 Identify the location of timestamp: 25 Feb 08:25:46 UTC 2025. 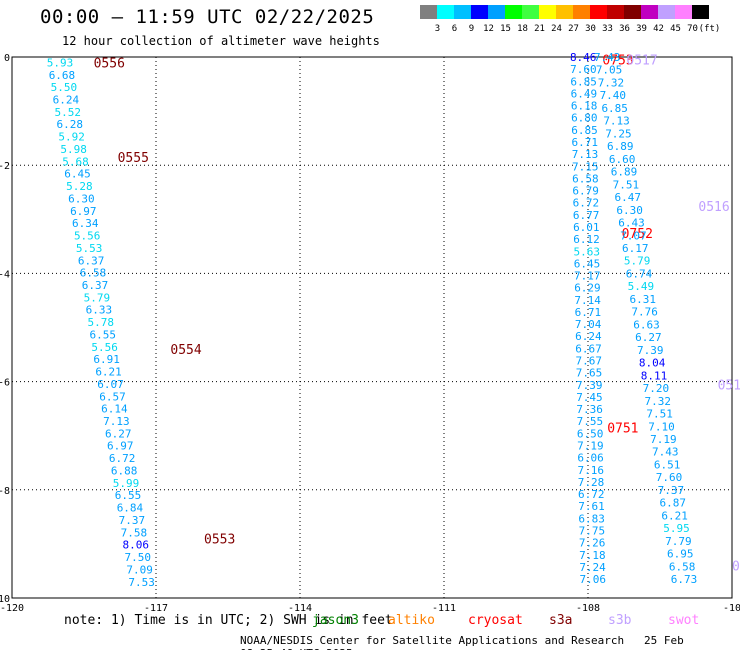
(462, 642).